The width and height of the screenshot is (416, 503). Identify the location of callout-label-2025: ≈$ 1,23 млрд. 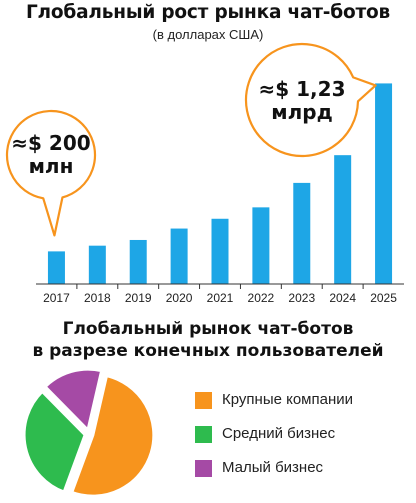
(302, 101).